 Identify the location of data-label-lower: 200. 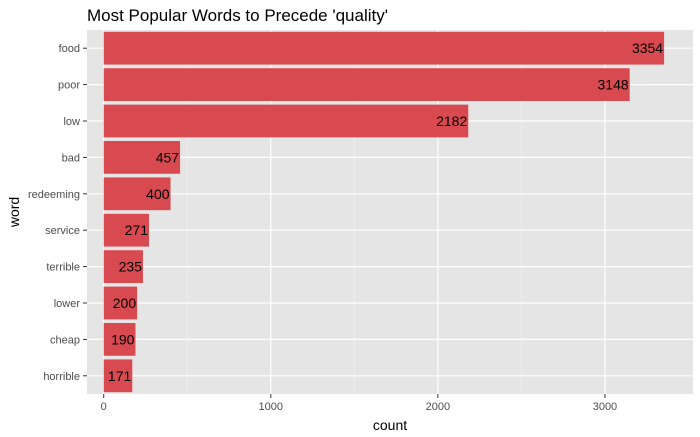
(125, 303).